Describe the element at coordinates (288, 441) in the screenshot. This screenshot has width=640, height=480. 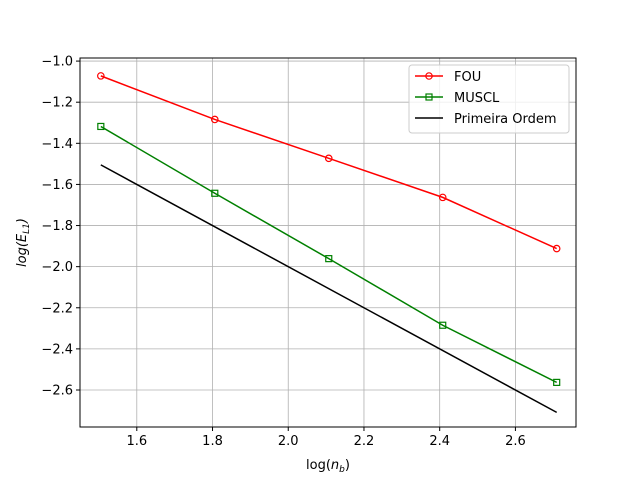
I see `x-tick-label: 2.0` at that location.